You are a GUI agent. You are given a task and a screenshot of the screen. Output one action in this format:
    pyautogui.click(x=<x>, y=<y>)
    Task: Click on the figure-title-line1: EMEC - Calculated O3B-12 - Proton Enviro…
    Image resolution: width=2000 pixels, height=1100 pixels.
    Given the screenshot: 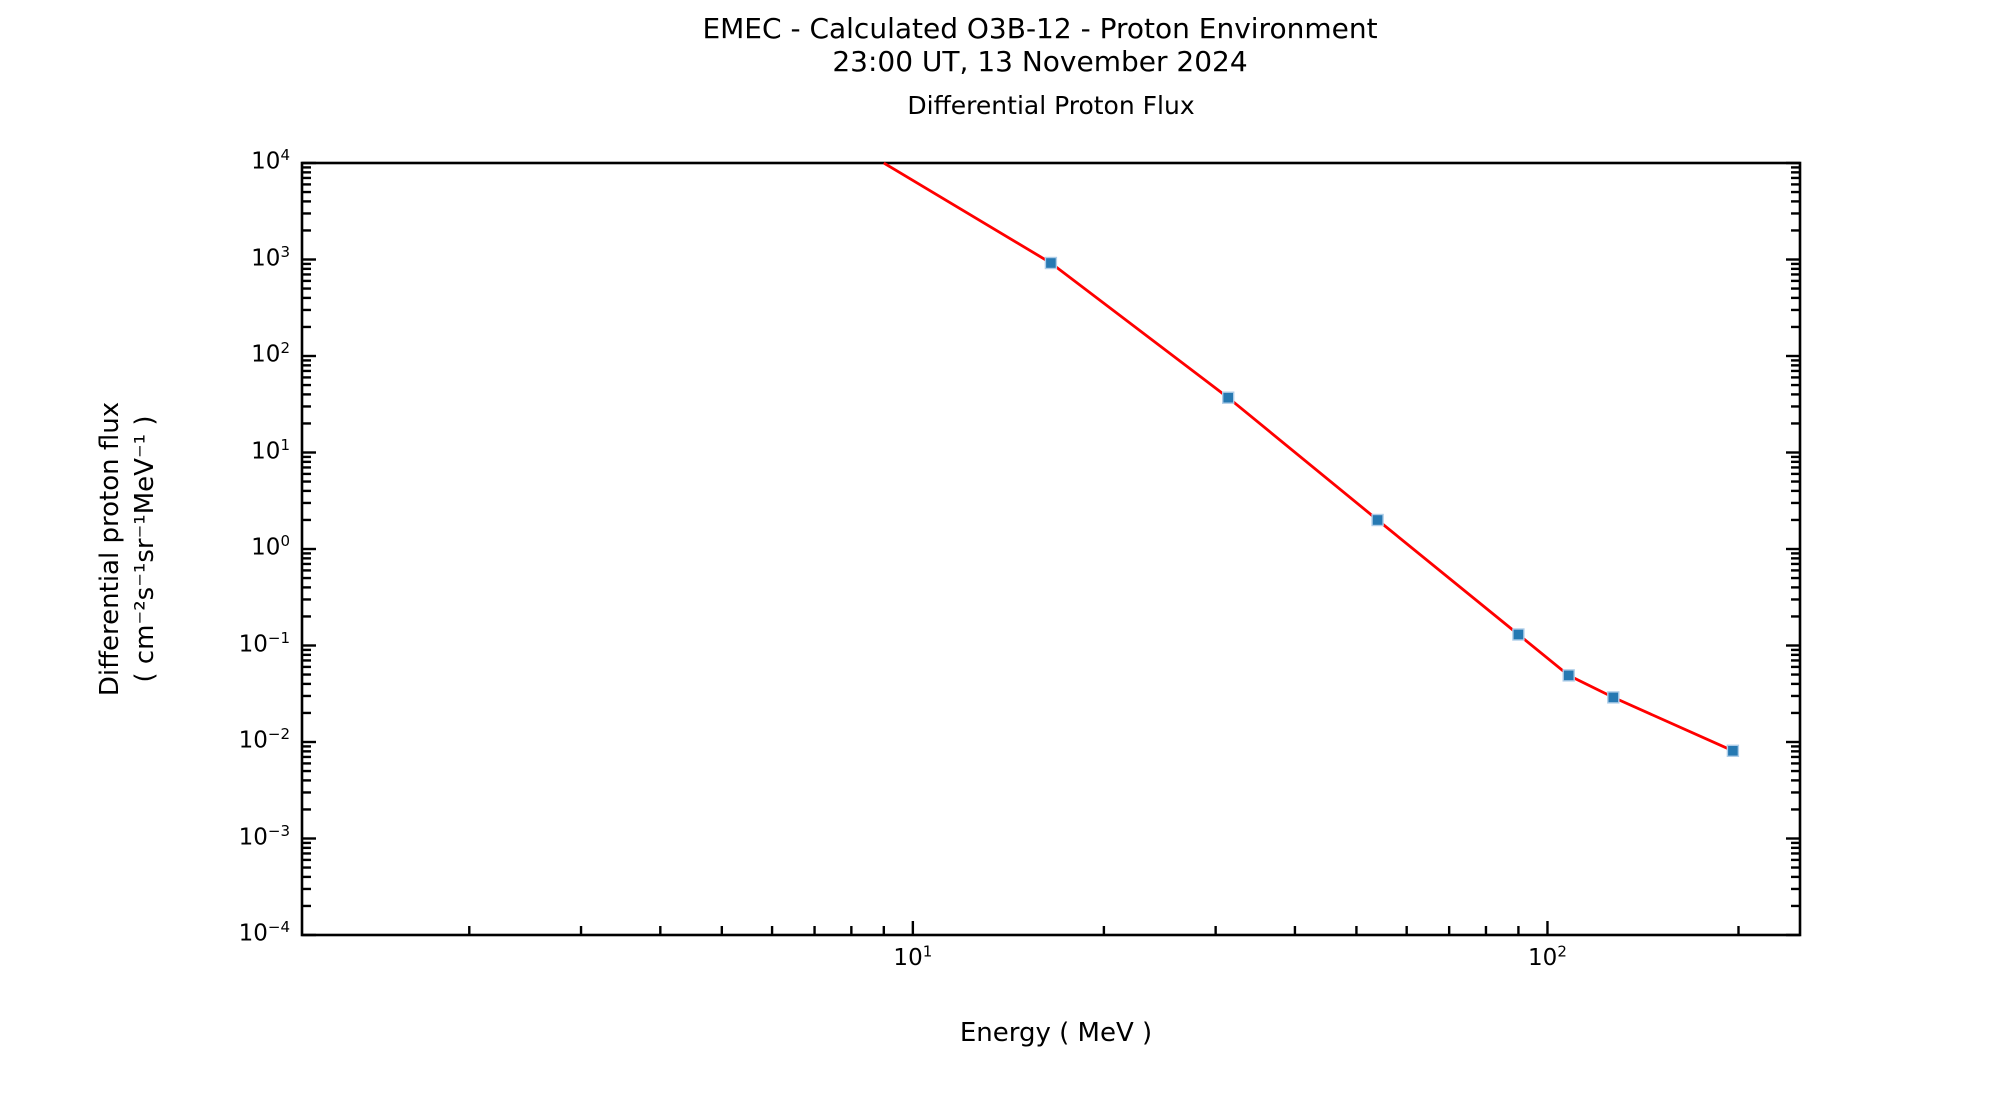 What is the action you would take?
    pyautogui.click(x=1040, y=28)
    